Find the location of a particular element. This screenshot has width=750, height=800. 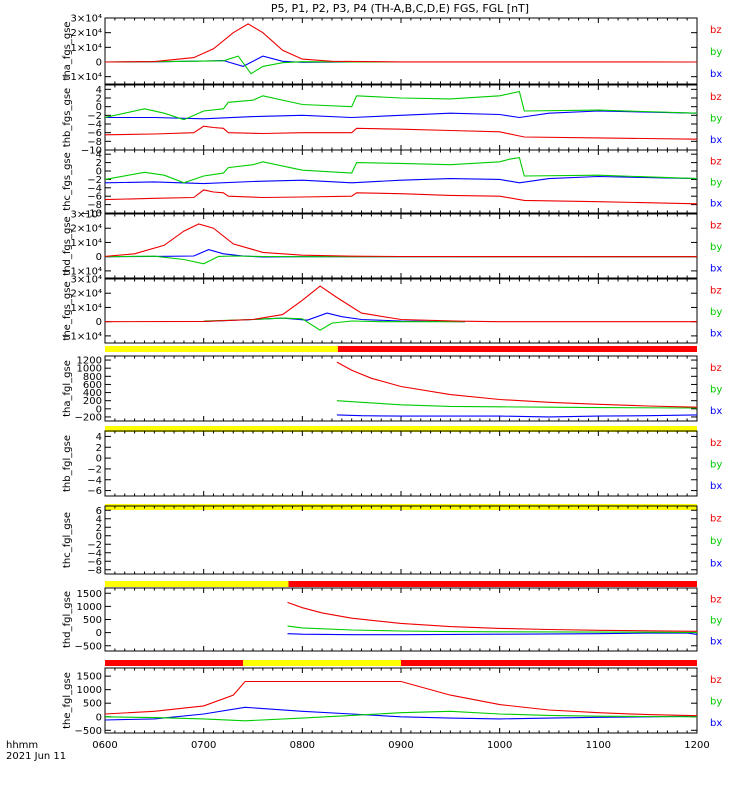

y-tick-label: 6 is located at coordinates (99, 511).